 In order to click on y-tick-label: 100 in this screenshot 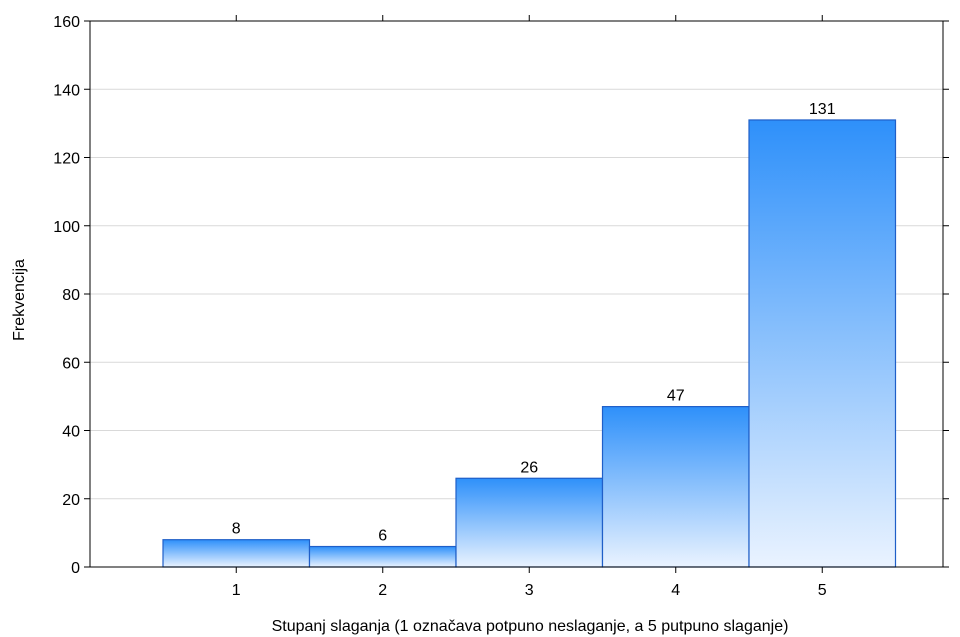, I will do `click(66, 227)`.